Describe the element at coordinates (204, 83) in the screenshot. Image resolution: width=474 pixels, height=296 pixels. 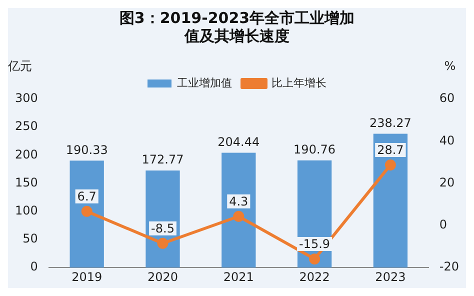
I see `legend-label: 工业增加值` at that location.